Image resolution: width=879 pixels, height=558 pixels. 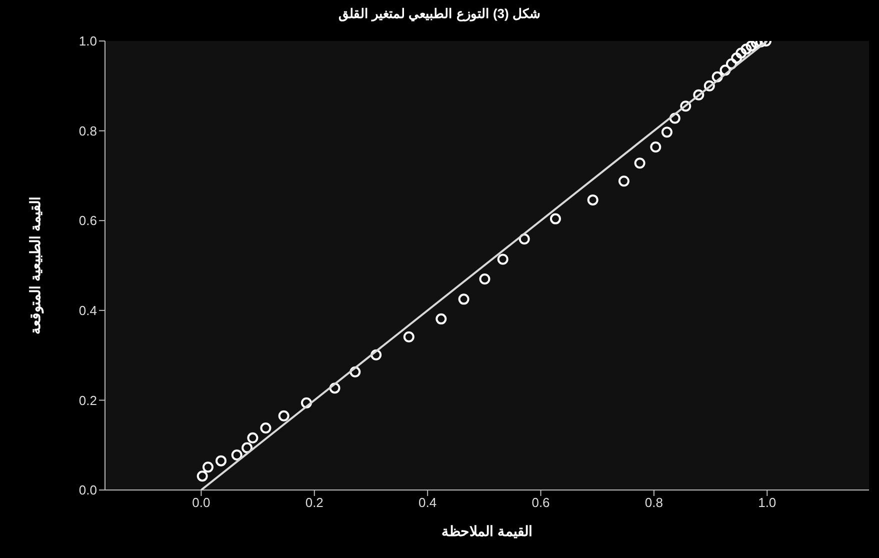 I want to click on y-tick-label: 0.0, so click(x=87, y=490).